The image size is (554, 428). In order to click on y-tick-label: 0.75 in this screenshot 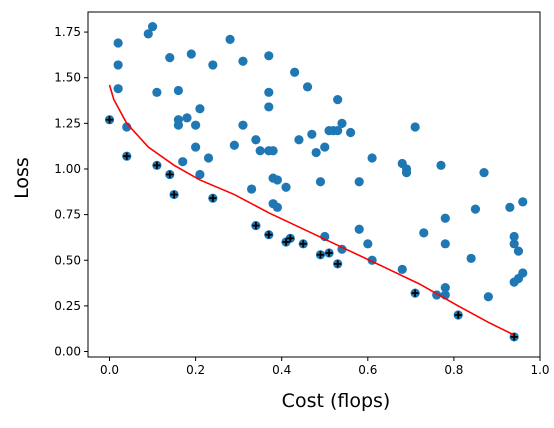, I will do `click(67, 215)`.